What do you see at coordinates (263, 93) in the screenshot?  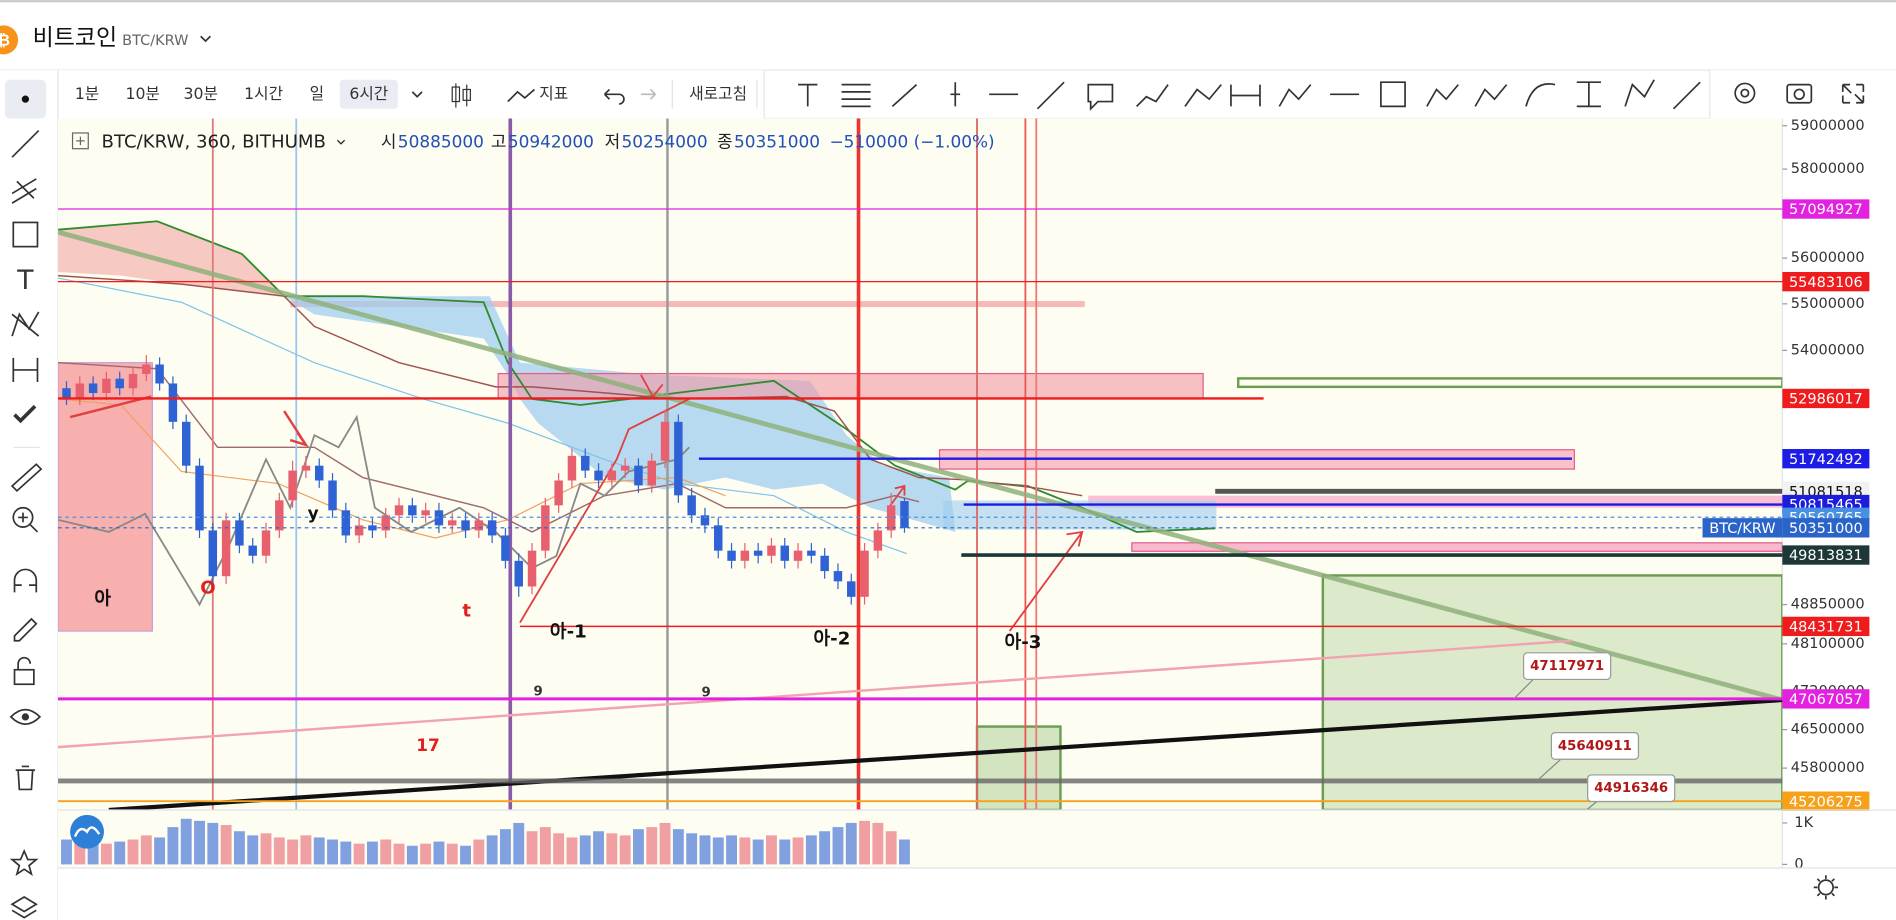 I see `interval-button: 1시간` at bounding box center [263, 93].